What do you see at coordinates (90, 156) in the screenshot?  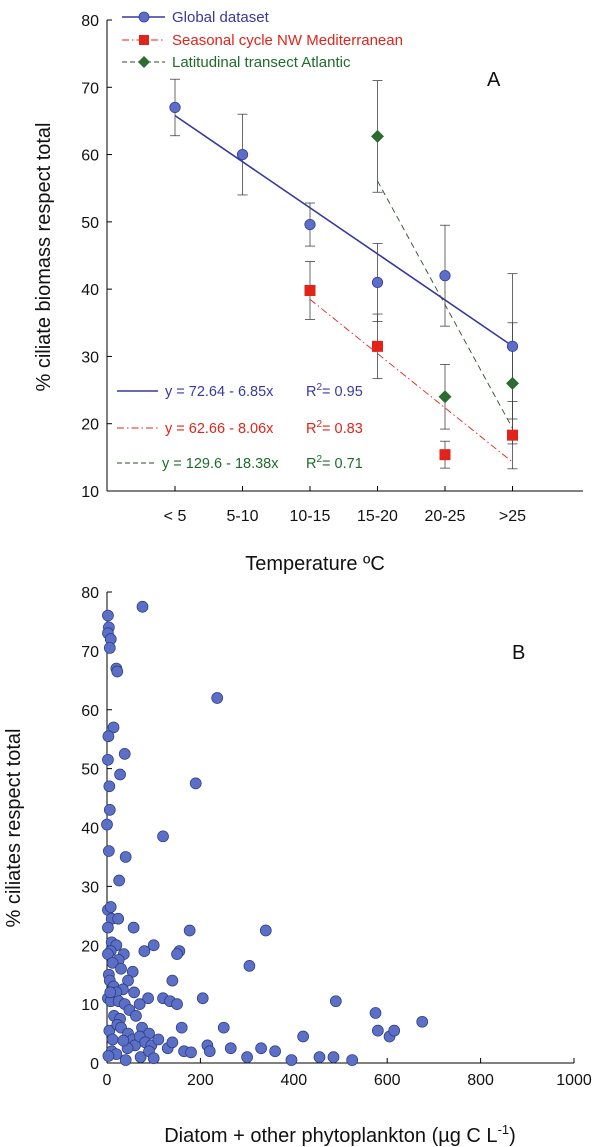 I see `panel-a-y-tick-label: 60` at bounding box center [90, 156].